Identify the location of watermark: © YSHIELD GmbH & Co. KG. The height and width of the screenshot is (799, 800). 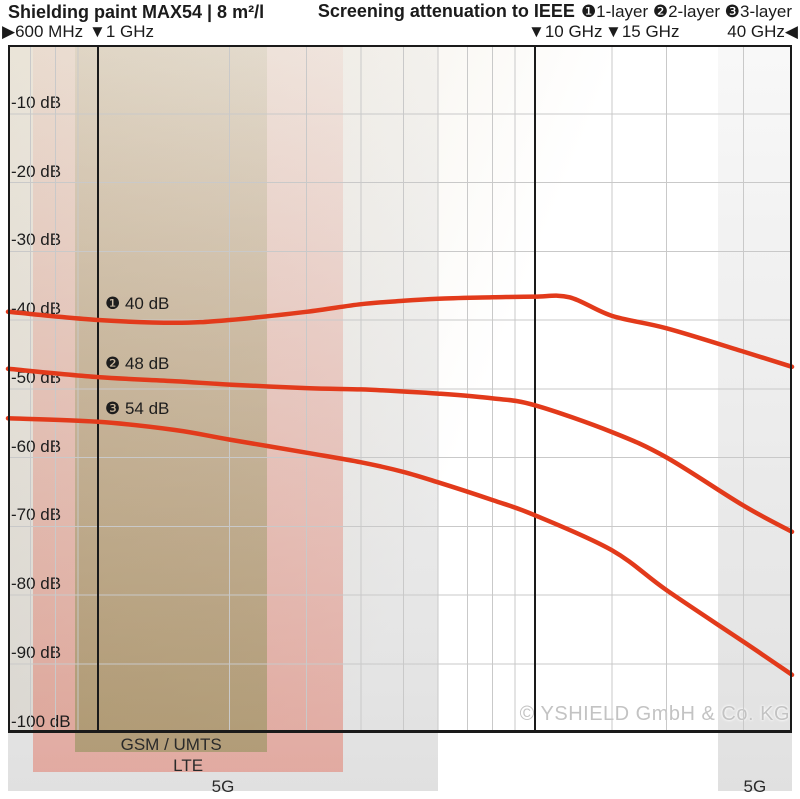
(654, 714).